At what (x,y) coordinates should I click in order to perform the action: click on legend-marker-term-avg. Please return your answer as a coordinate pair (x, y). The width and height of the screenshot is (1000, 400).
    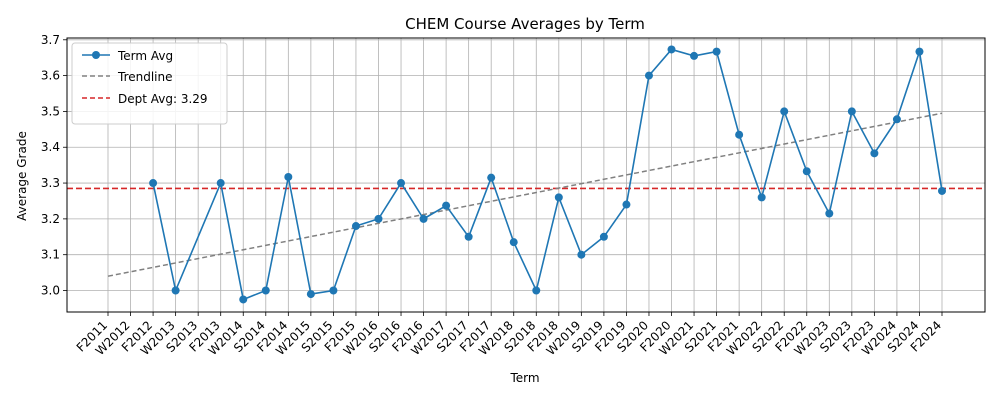
    Looking at the image, I should click on (96, 55).